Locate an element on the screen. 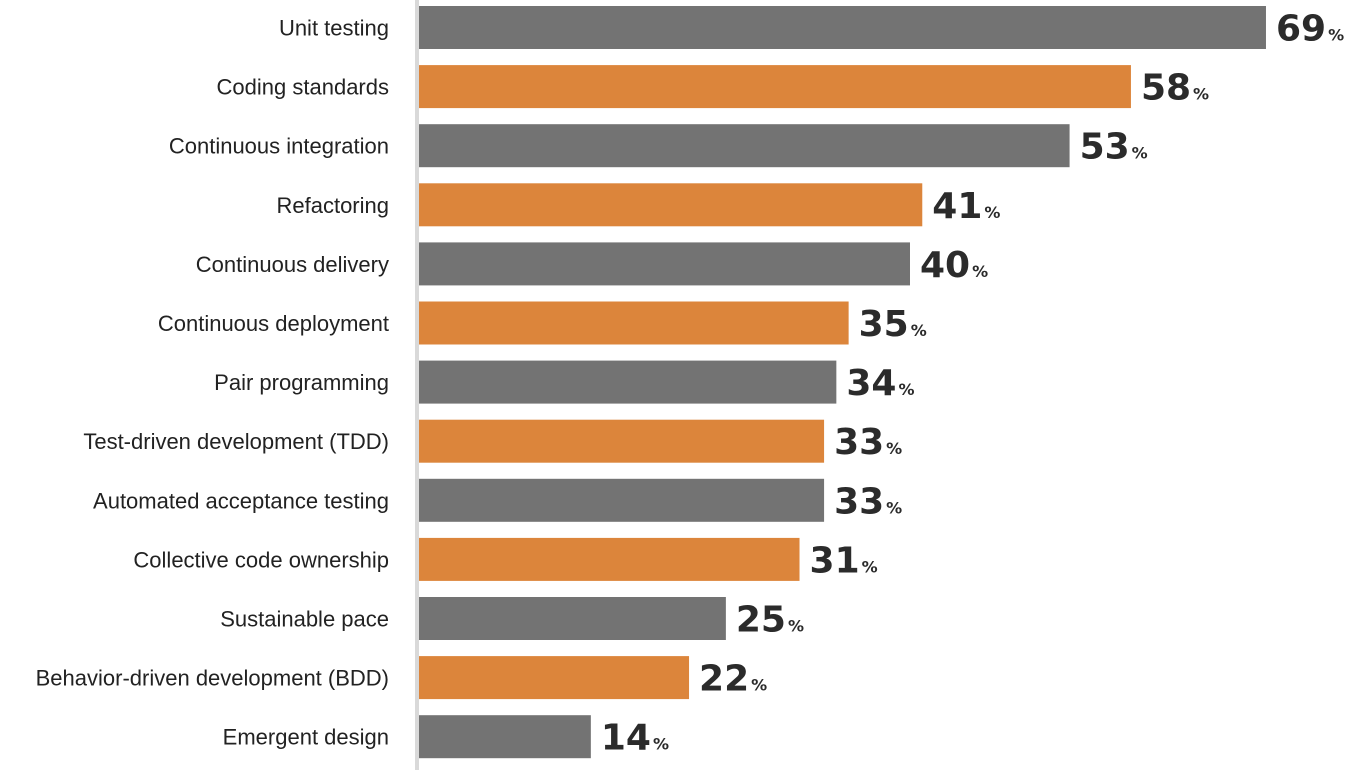 The height and width of the screenshot is (770, 1356). category-label: Sustainable pace is located at coordinates (304, 619).